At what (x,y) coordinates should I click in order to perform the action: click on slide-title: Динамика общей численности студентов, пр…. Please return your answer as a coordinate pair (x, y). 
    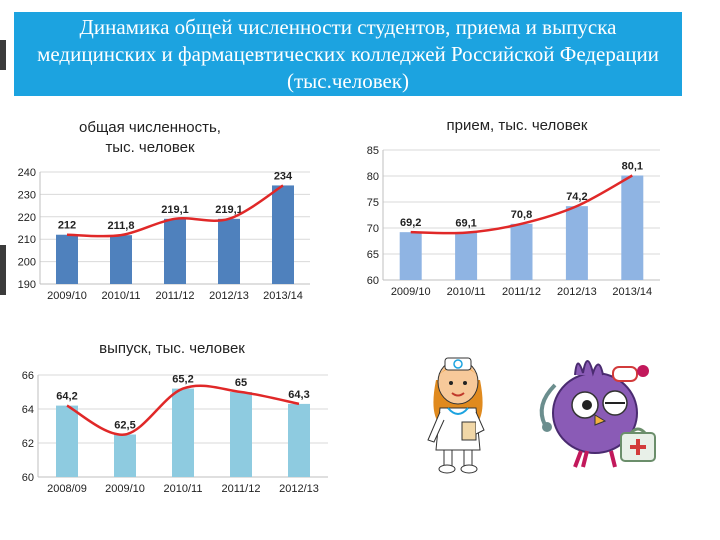
    Looking at the image, I should click on (348, 53).